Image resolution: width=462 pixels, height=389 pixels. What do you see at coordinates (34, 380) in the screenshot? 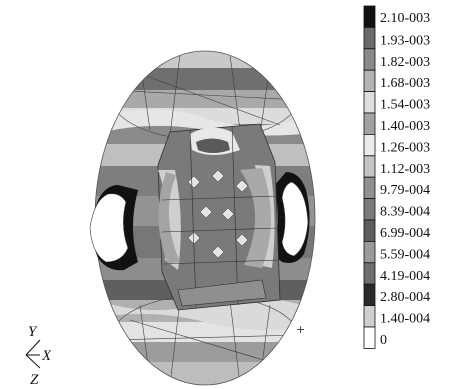
I see `axis-label-z: Z` at bounding box center [34, 380].